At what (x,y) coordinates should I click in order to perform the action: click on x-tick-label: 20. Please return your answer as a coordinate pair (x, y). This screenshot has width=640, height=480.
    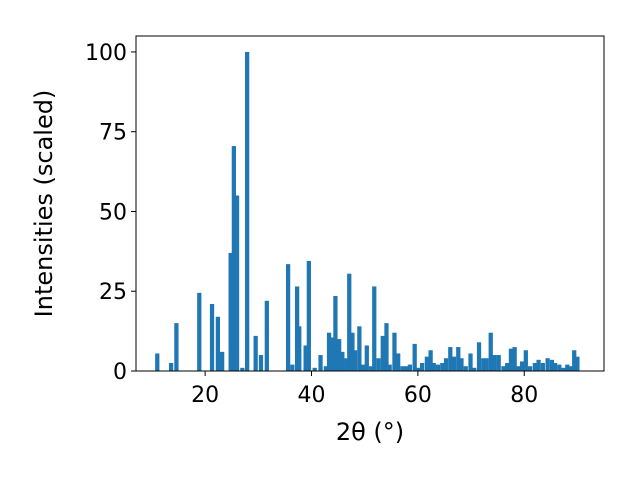
    Looking at the image, I should click on (205, 395).